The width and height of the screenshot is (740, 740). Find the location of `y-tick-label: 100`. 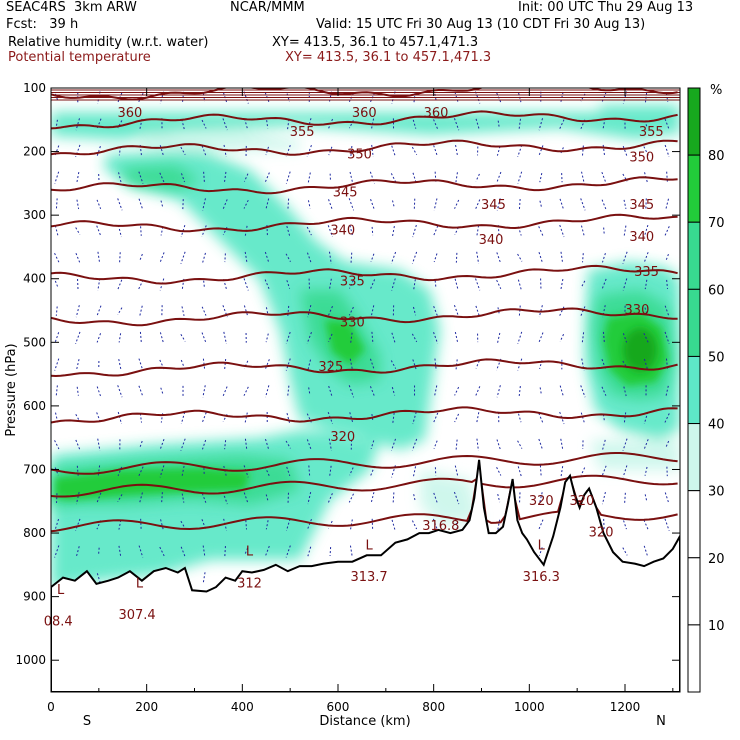

y-tick-label: 100 is located at coordinates (34, 88).